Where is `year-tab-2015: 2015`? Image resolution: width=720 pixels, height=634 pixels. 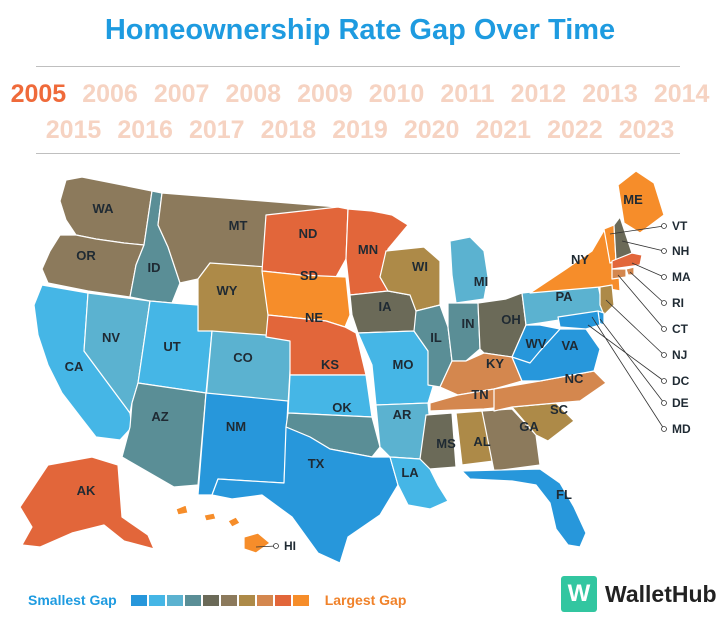 year-tab-2015: 2015 is located at coordinates (73, 130).